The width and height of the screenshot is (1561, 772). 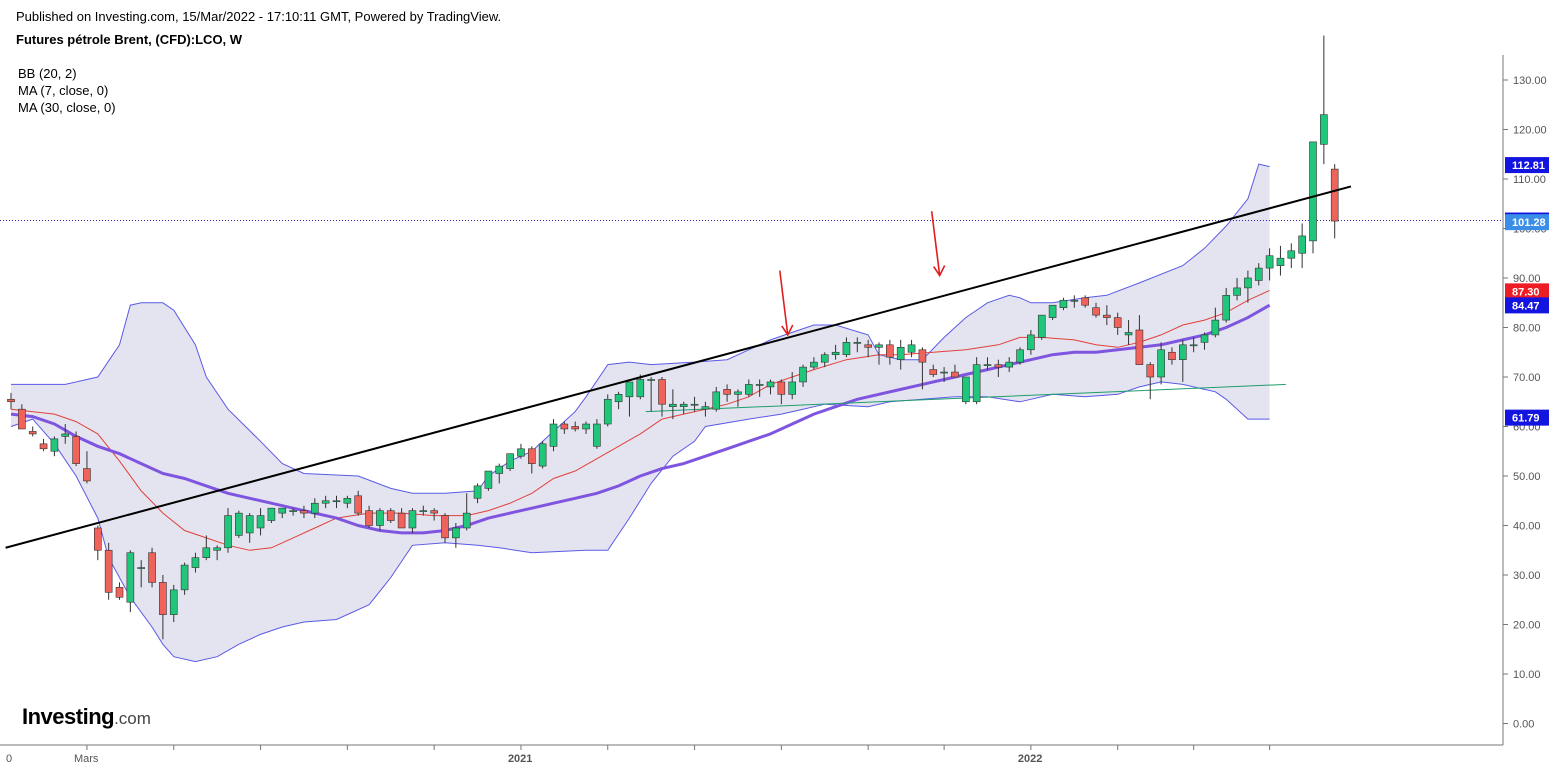 I want to click on x-tick-label: 0, so click(x=9, y=759).